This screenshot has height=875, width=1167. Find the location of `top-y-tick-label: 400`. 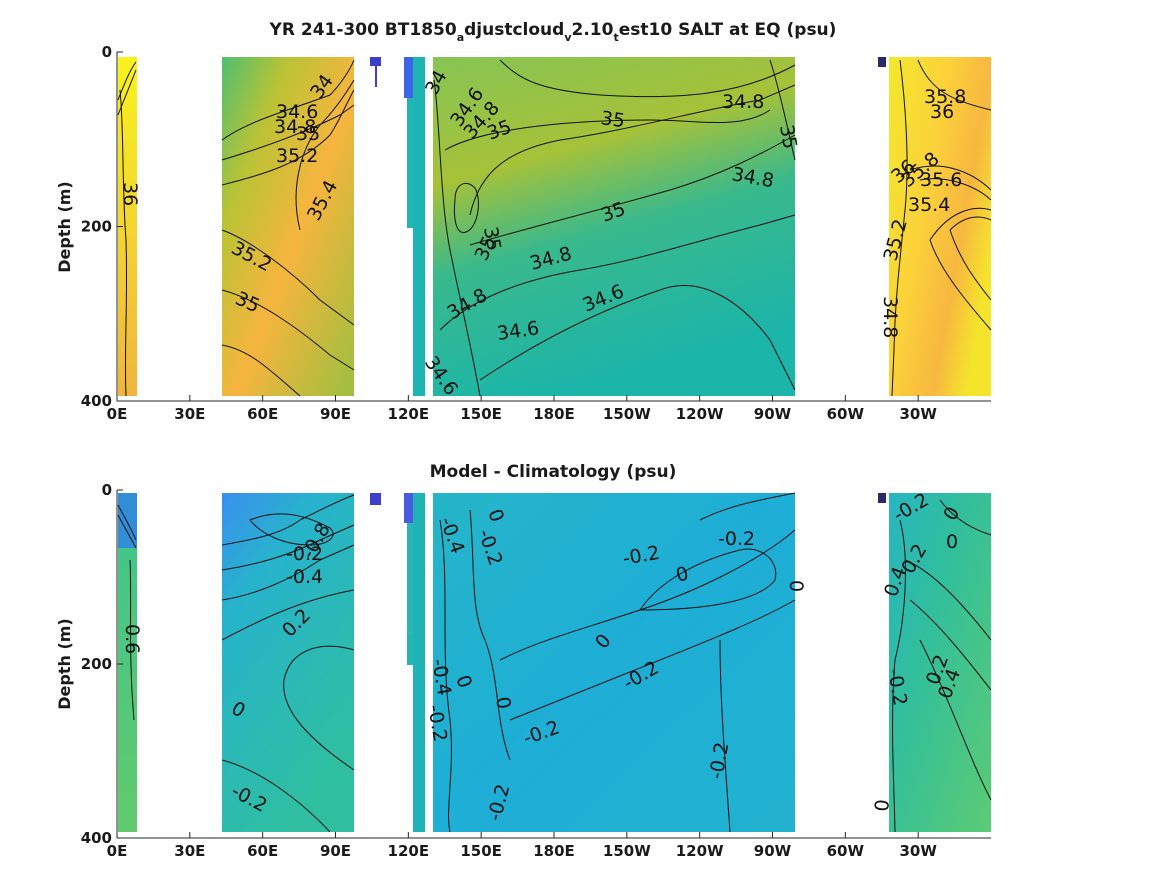

top-y-tick-label: 400 is located at coordinates (96, 401).